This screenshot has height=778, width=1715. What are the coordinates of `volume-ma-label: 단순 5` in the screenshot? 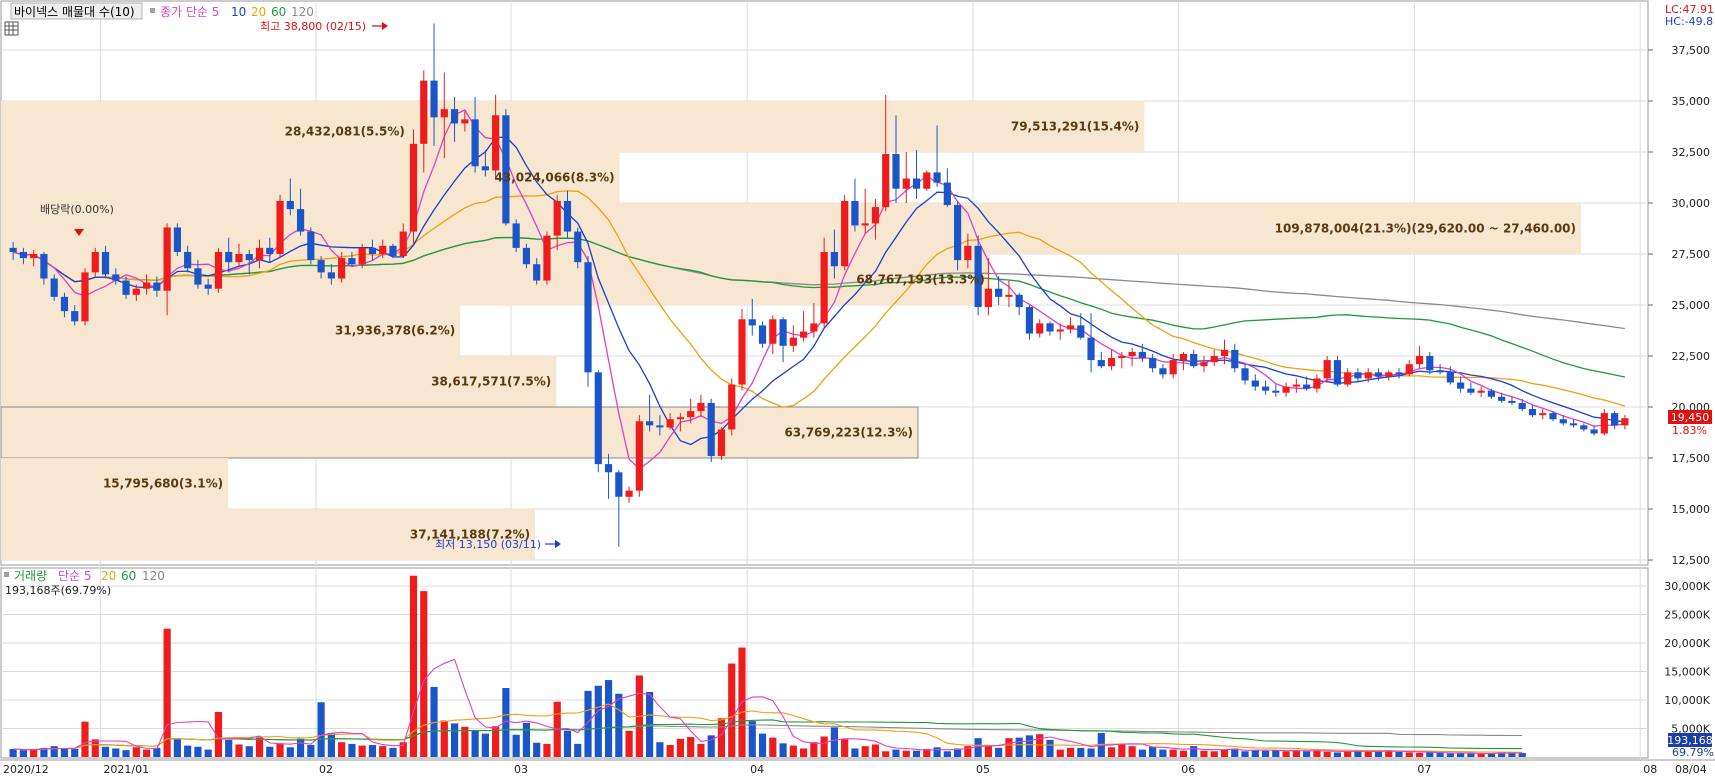 It's located at (75, 576).